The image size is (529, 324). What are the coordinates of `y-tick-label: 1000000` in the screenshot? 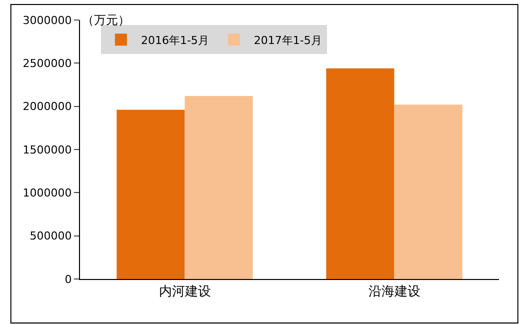 It's located at (47, 193).